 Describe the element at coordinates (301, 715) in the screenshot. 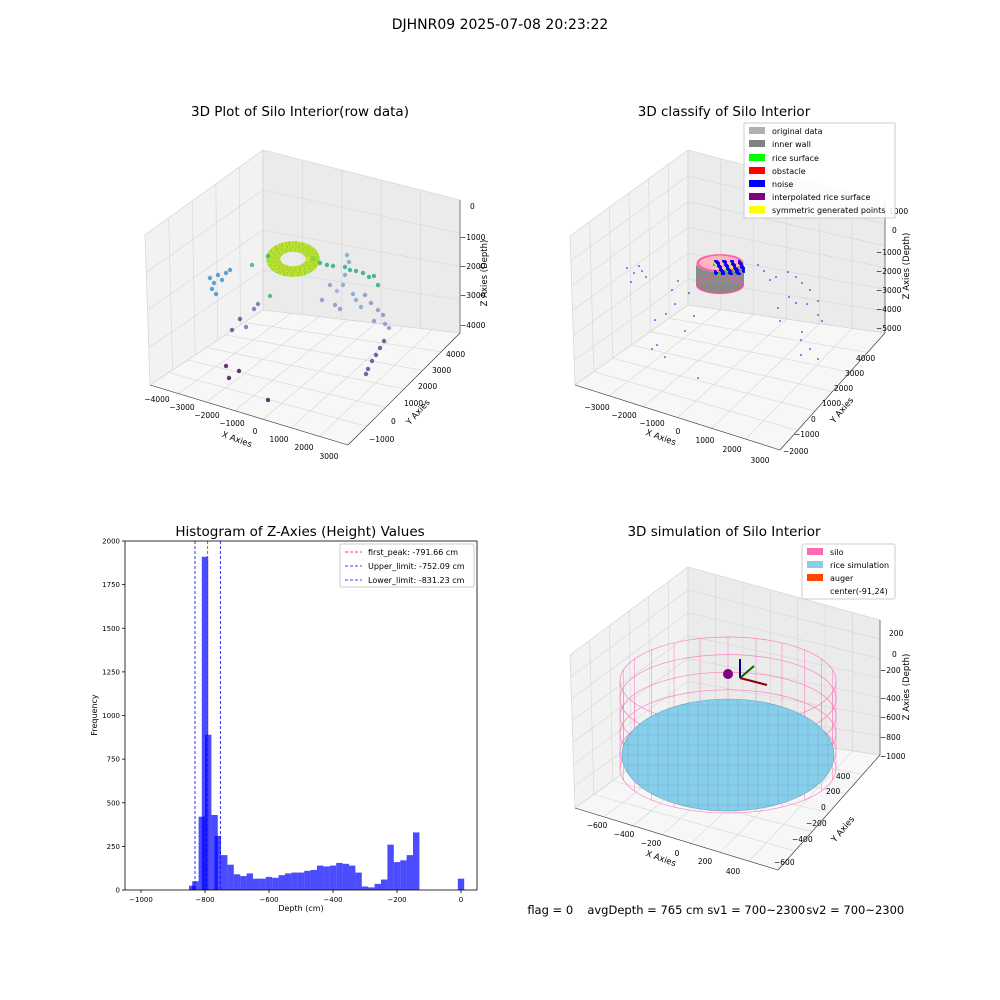

I see `plot-area` at that location.